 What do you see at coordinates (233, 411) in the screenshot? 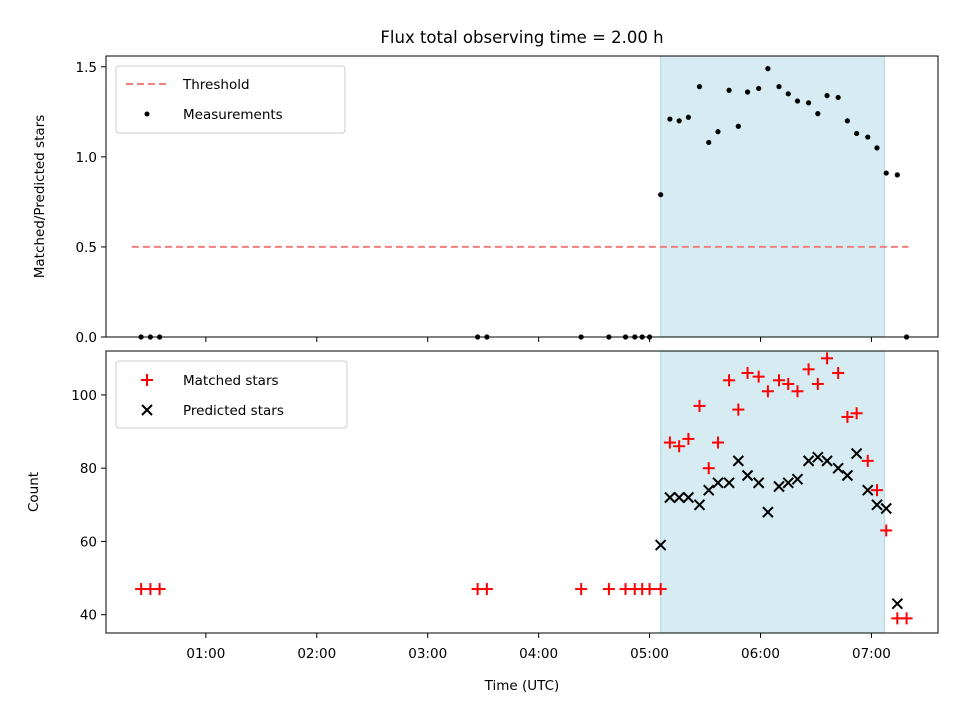
I see `predicted-legend-label: Predicted stars` at bounding box center [233, 411].